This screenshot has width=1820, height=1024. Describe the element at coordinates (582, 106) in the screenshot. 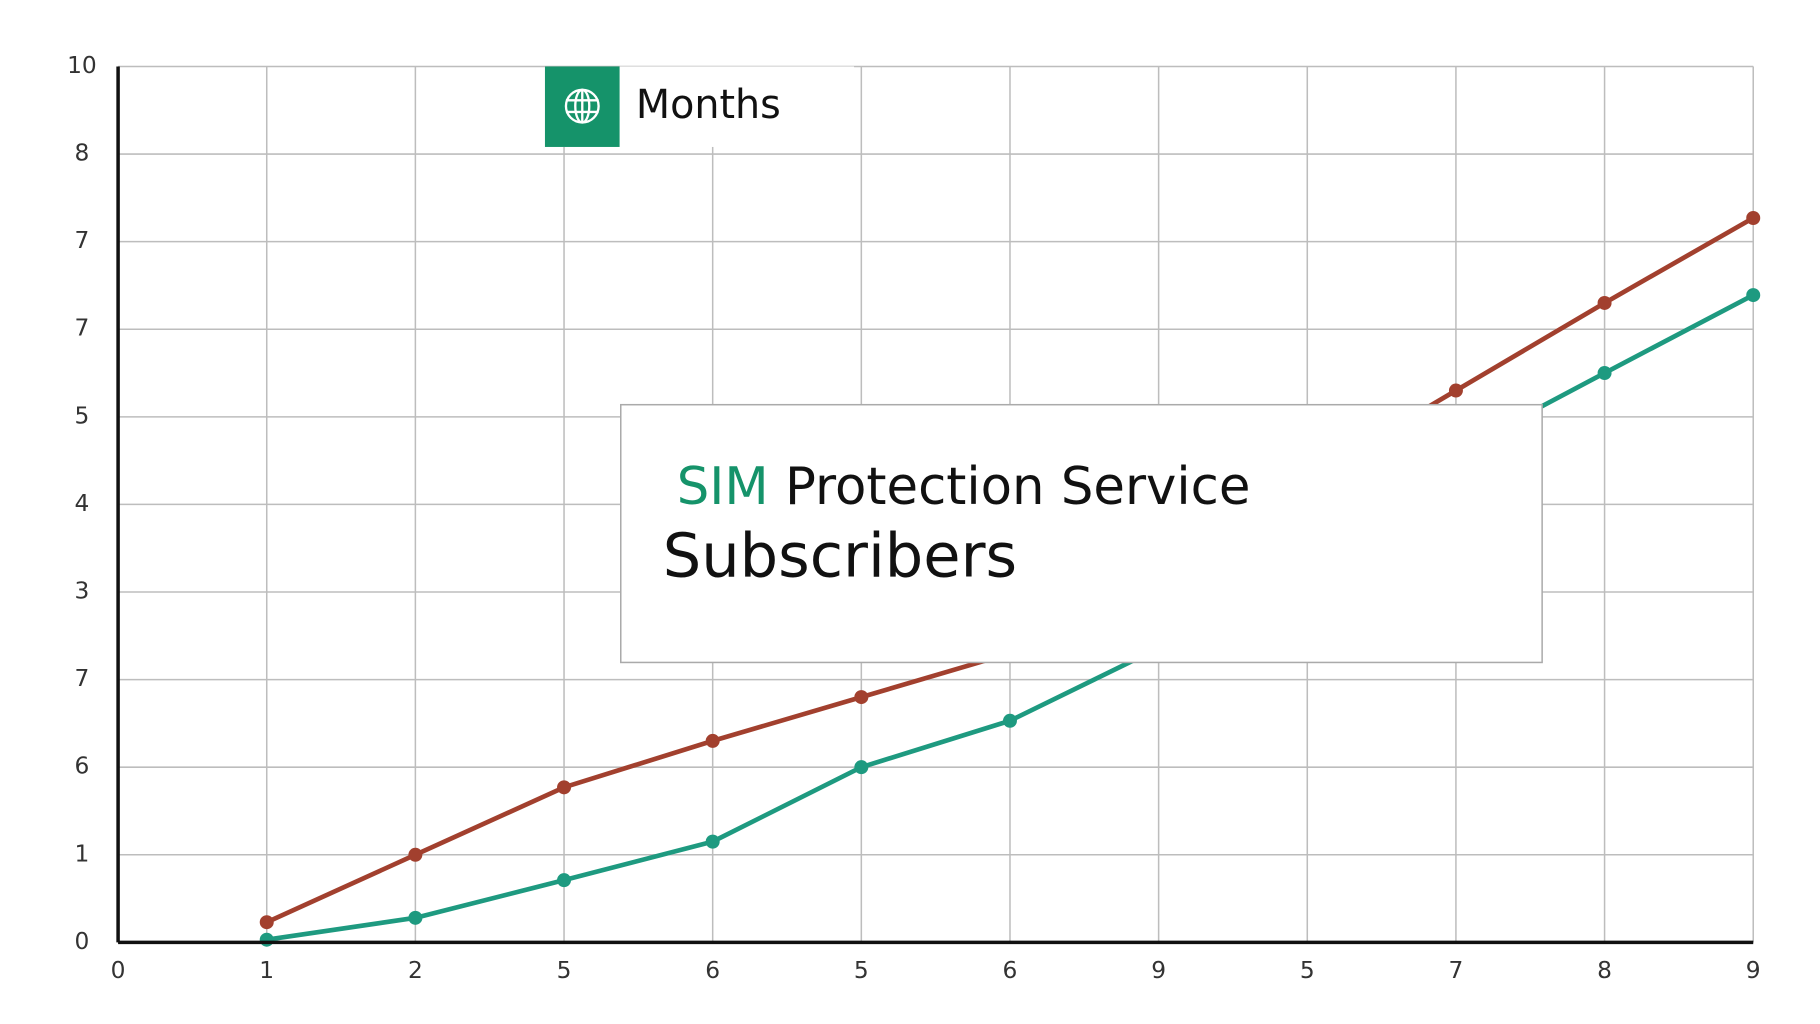

I see `globe-icon` at that location.